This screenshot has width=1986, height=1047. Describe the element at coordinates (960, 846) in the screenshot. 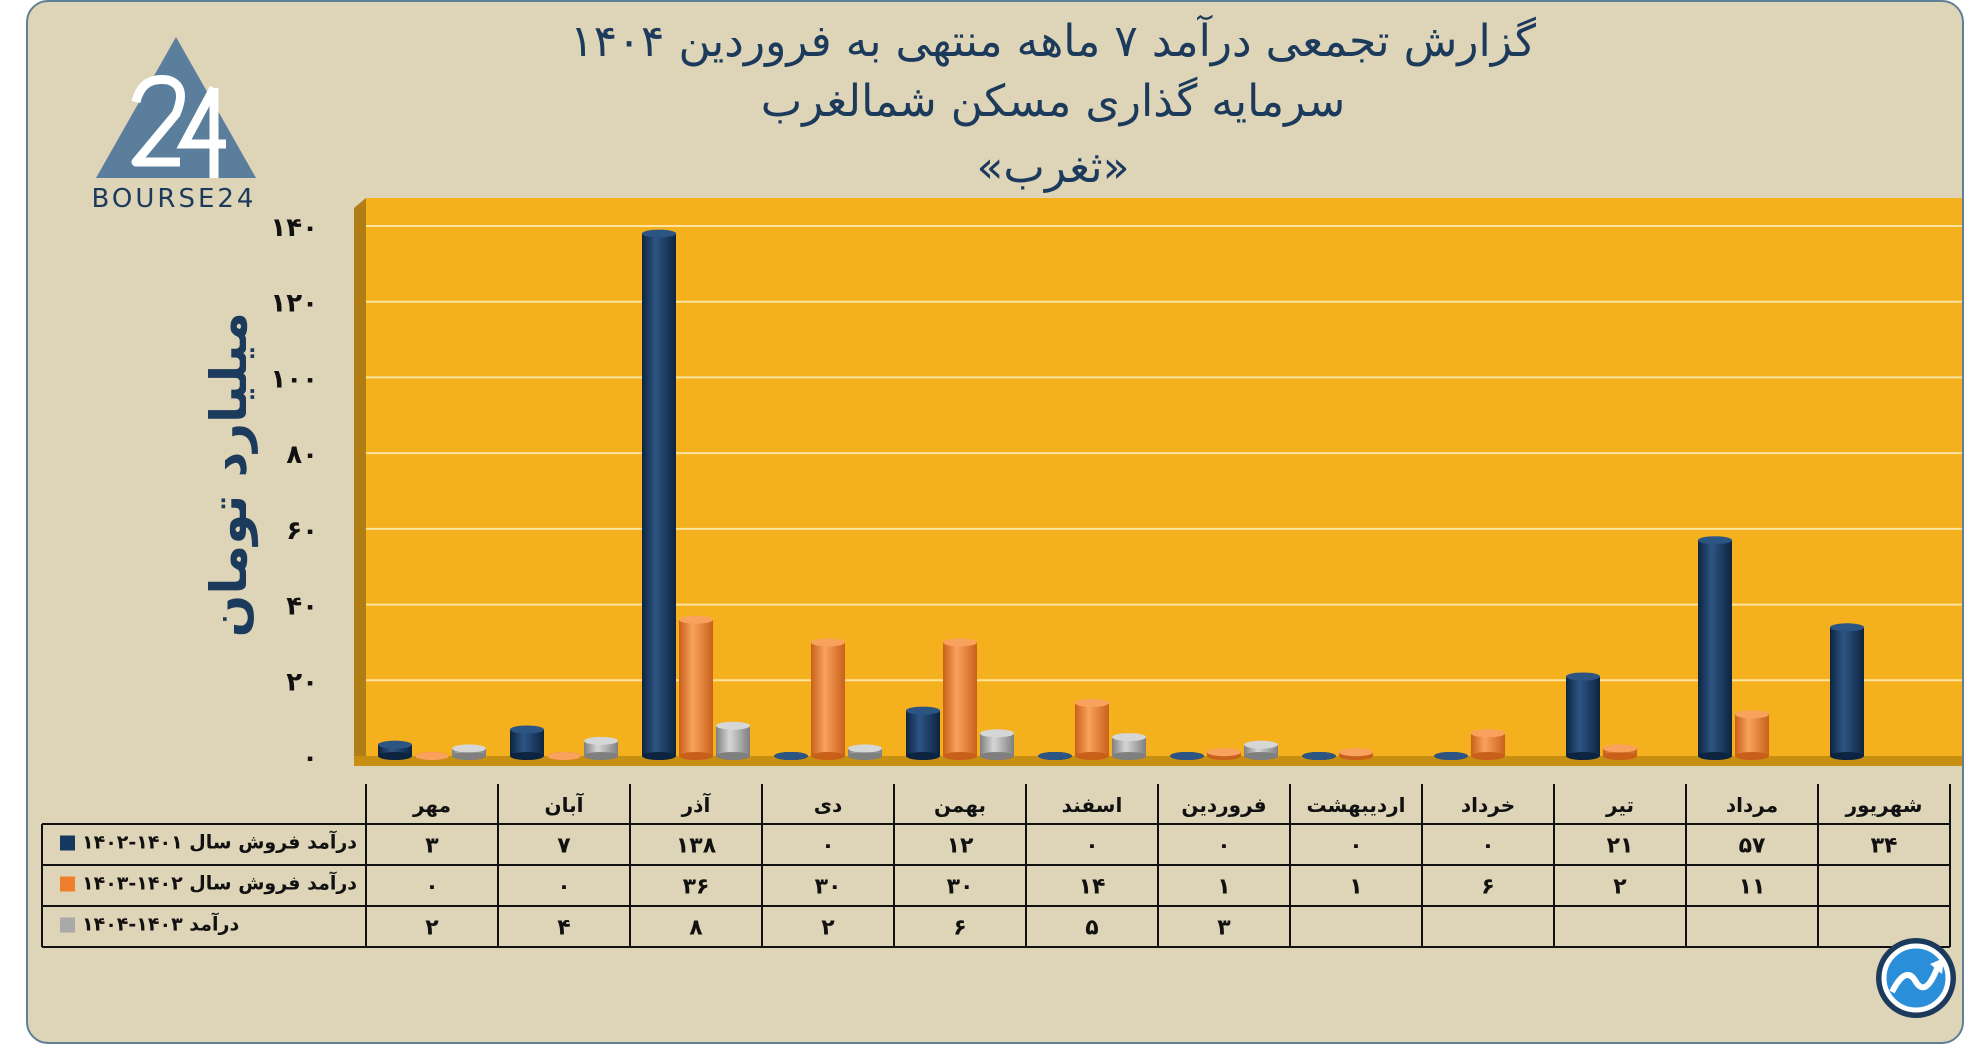

I see `data-label: ۱۲` at that location.